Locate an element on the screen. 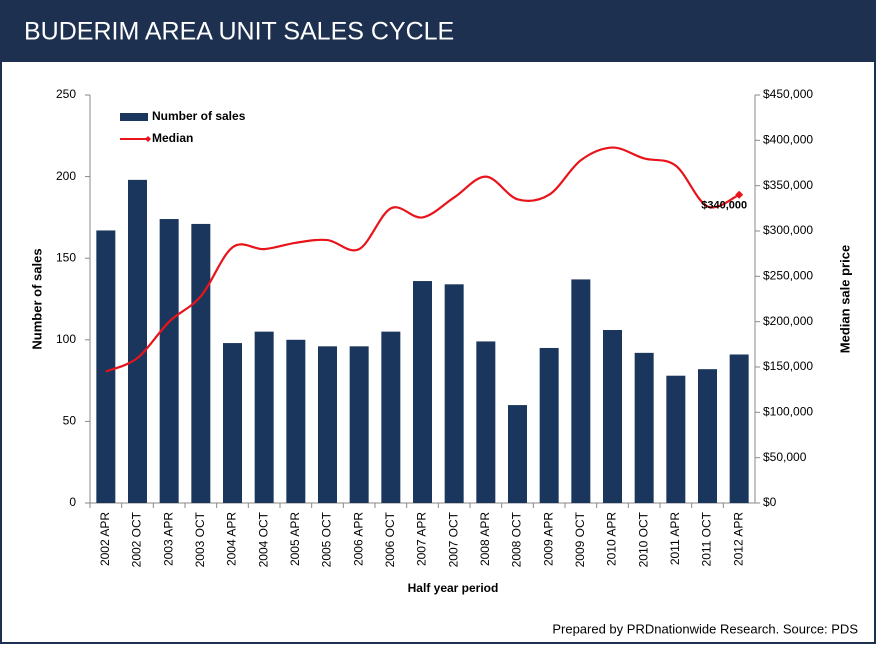  y2-tick-label: $300,000 is located at coordinates (788, 230).